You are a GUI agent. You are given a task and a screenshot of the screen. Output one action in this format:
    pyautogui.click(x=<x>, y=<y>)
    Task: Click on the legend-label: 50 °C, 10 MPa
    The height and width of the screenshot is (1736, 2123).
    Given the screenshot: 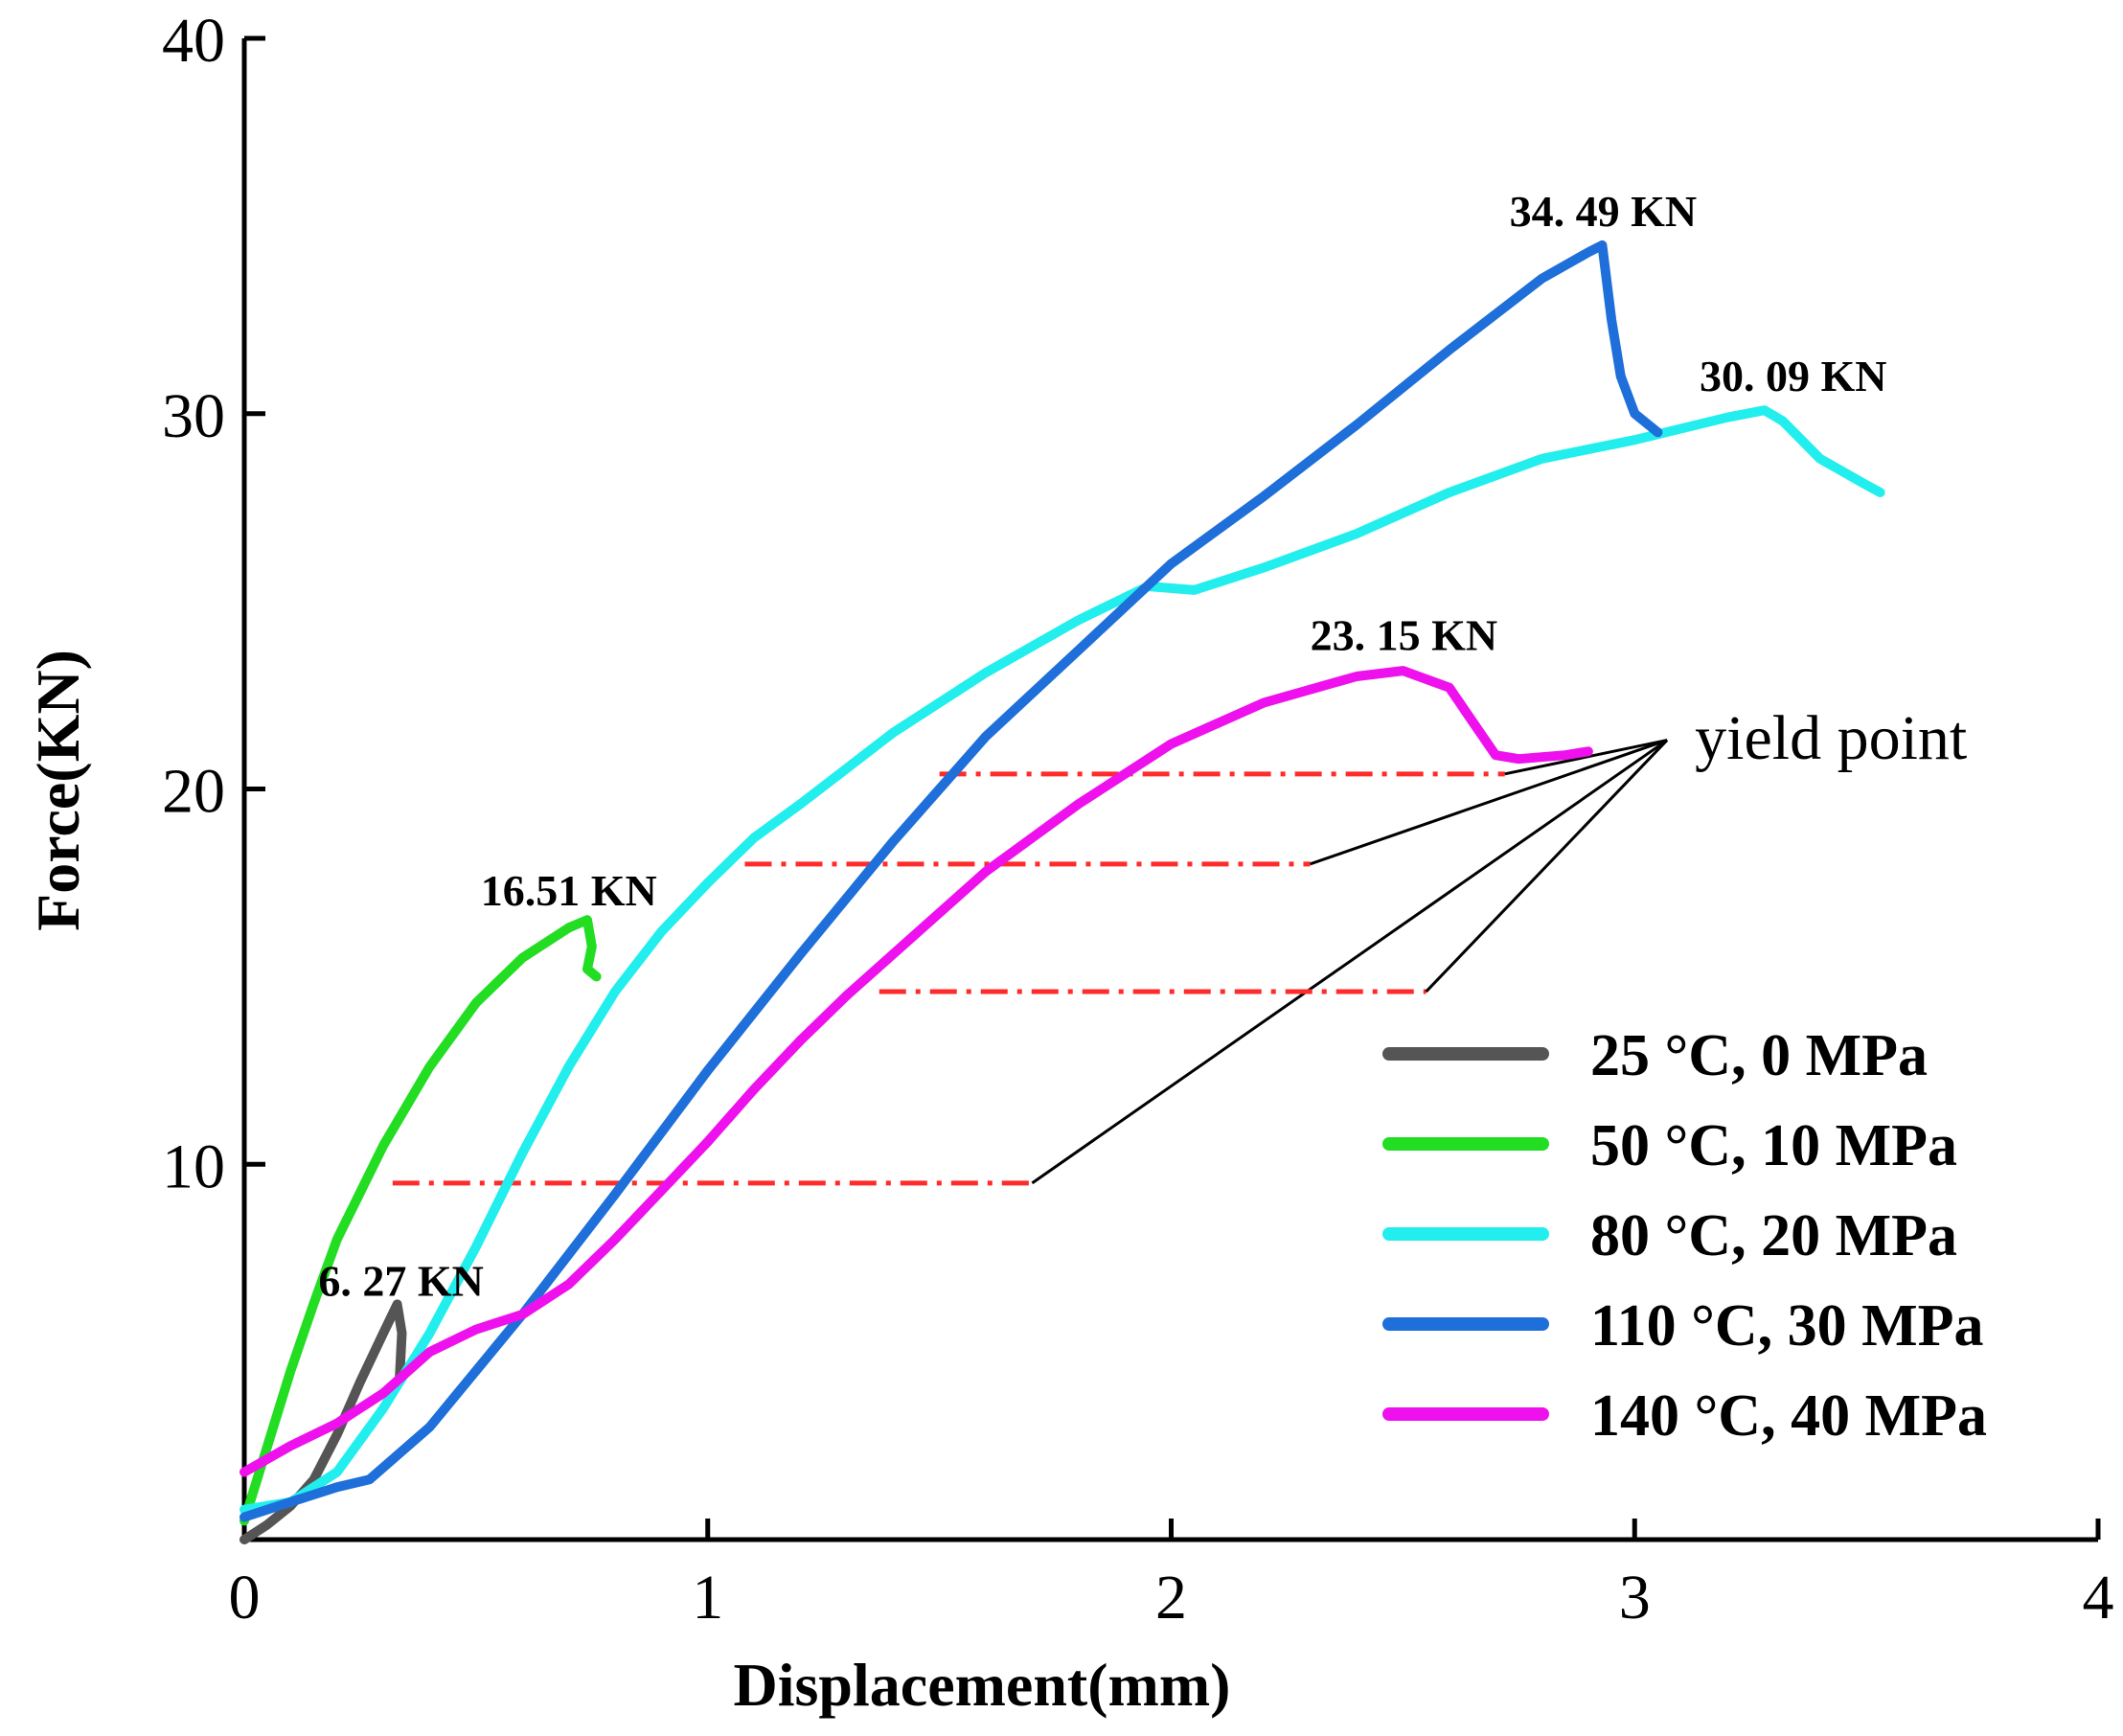 What is the action you would take?
    pyautogui.click(x=1773, y=1145)
    